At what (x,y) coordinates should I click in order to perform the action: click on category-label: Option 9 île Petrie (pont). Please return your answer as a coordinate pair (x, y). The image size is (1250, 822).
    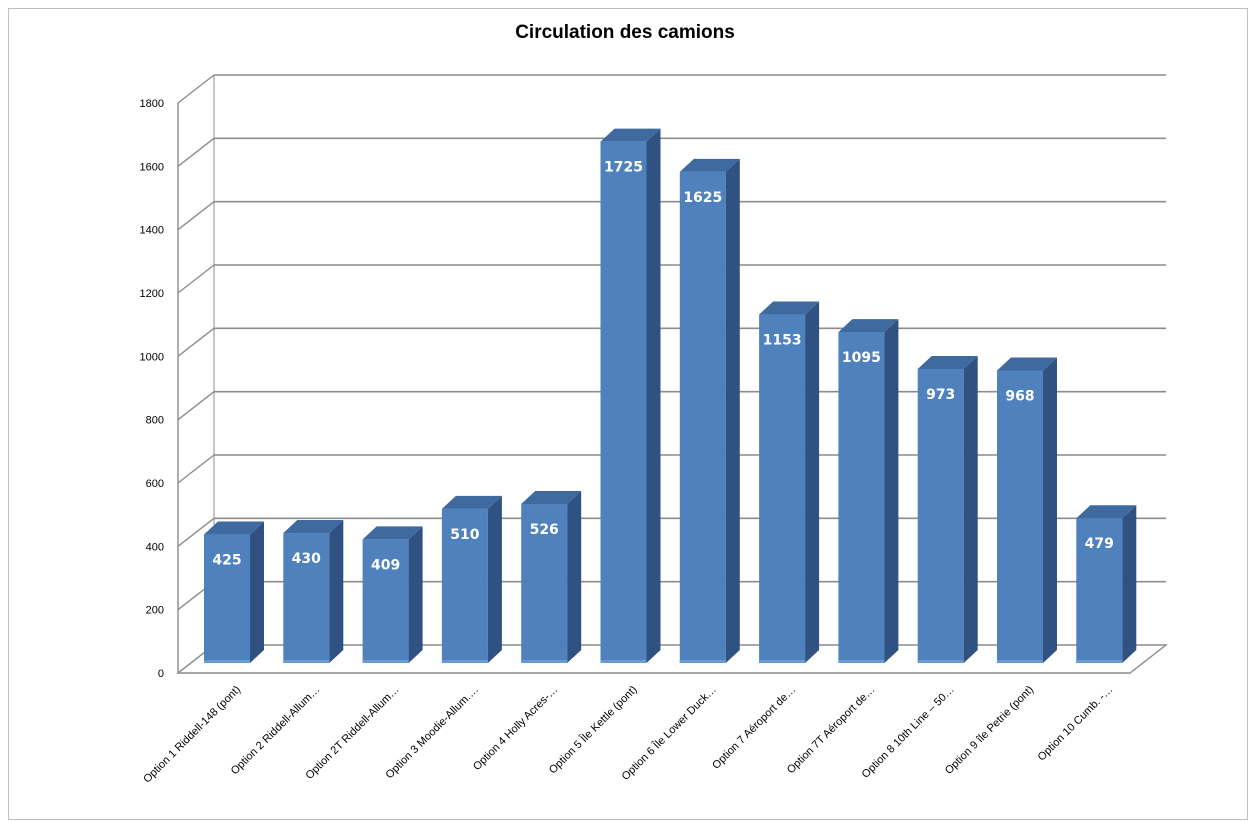
    Looking at the image, I should click on (989, 730).